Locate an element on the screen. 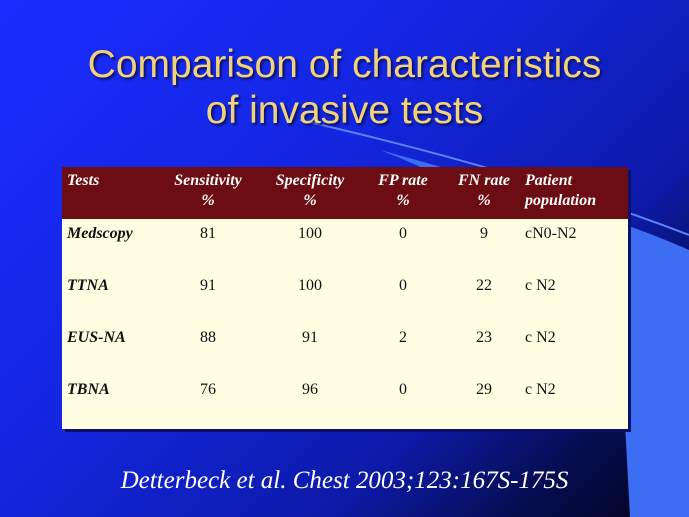 The height and width of the screenshot is (517, 689). header-specificity: Specificity% is located at coordinates (310, 190).